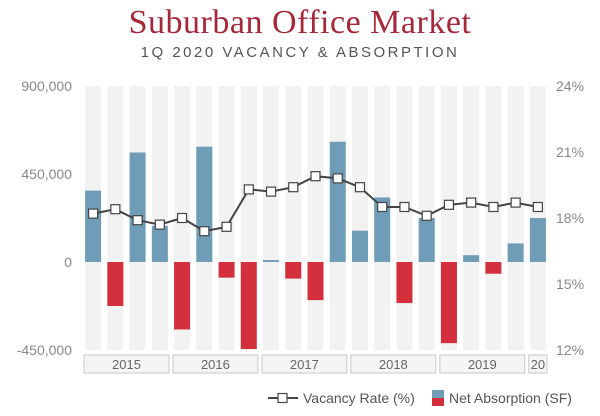 Image resolution: width=600 pixels, height=416 pixels. I want to click on right-tick-label: 15%, so click(570, 284).